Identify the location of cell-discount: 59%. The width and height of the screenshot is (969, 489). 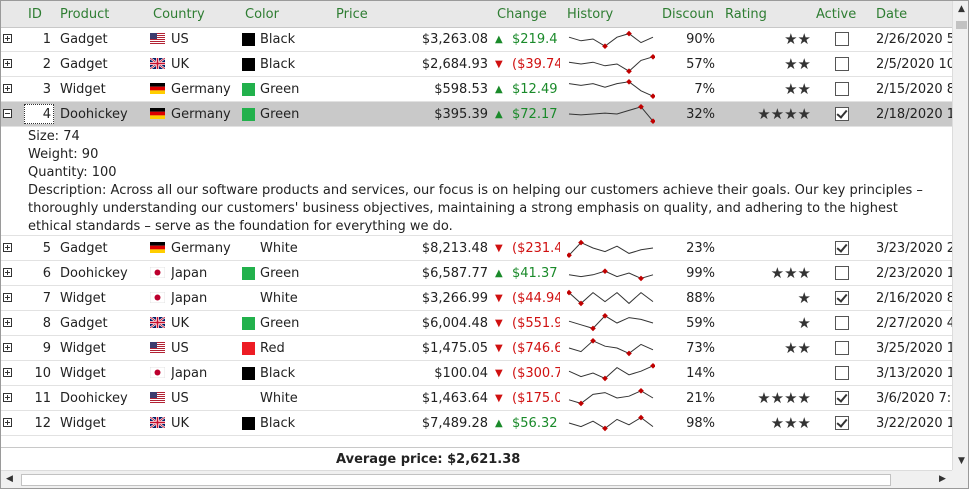
(700, 323).